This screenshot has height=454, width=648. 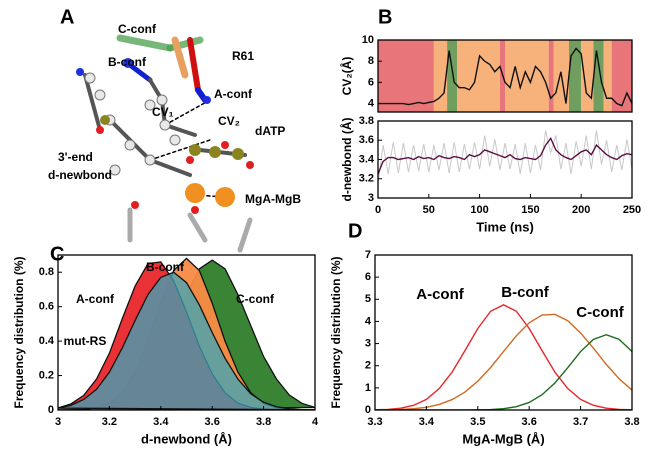 What do you see at coordinates (371, 61) in the screenshot?
I see `y-tick-label: 8` at bounding box center [371, 61].